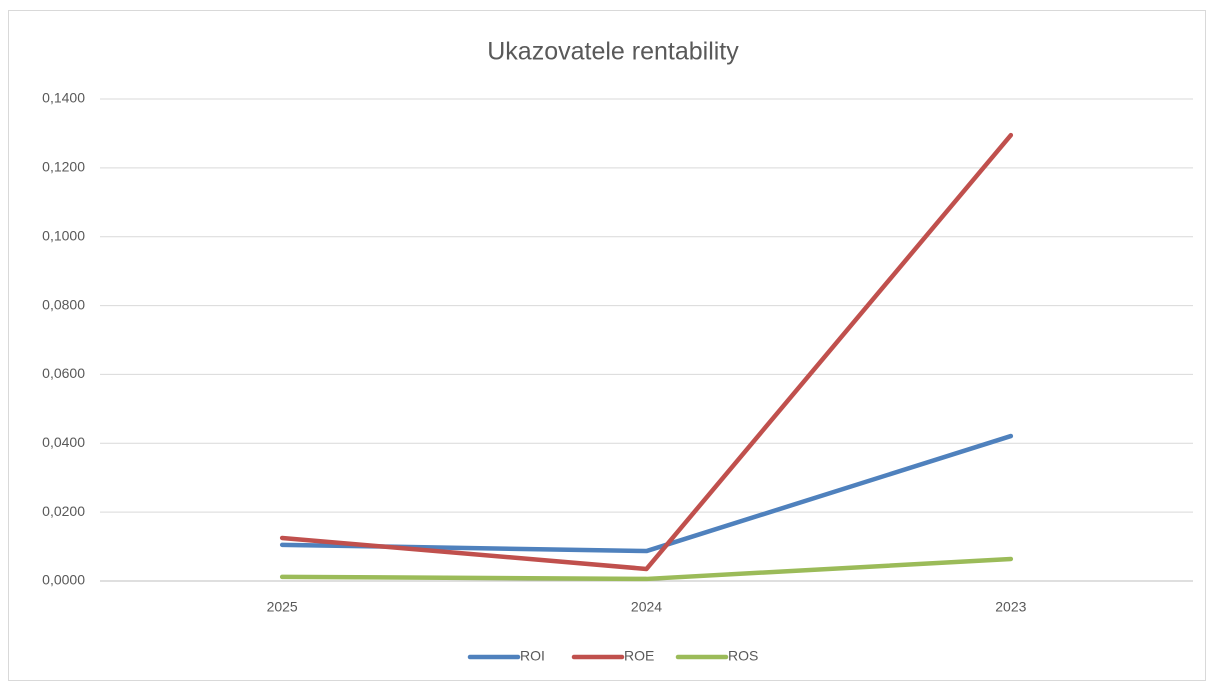 This screenshot has width=1207, height=682. I want to click on y-tick-label: 0,0200, so click(63, 511).